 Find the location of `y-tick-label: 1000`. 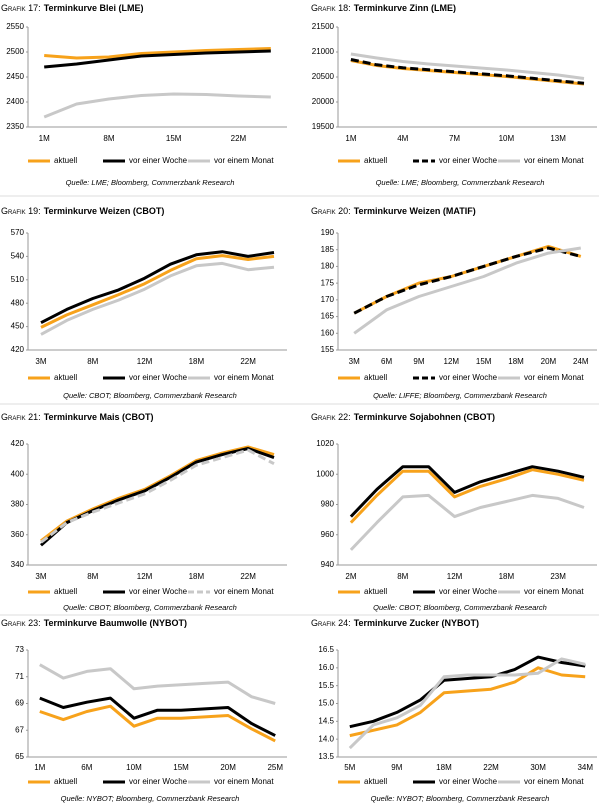

y-tick-label: 1000 is located at coordinates (325, 473).